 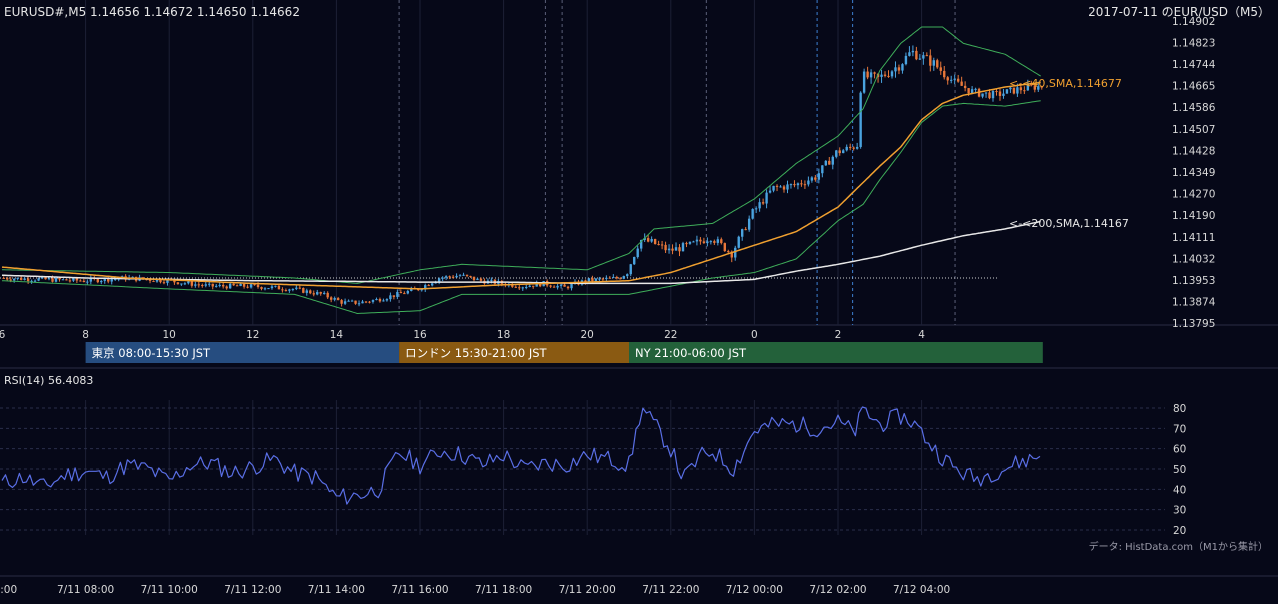 I want to click on price-tick-label: 1.14270, so click(x=1193, y=194).